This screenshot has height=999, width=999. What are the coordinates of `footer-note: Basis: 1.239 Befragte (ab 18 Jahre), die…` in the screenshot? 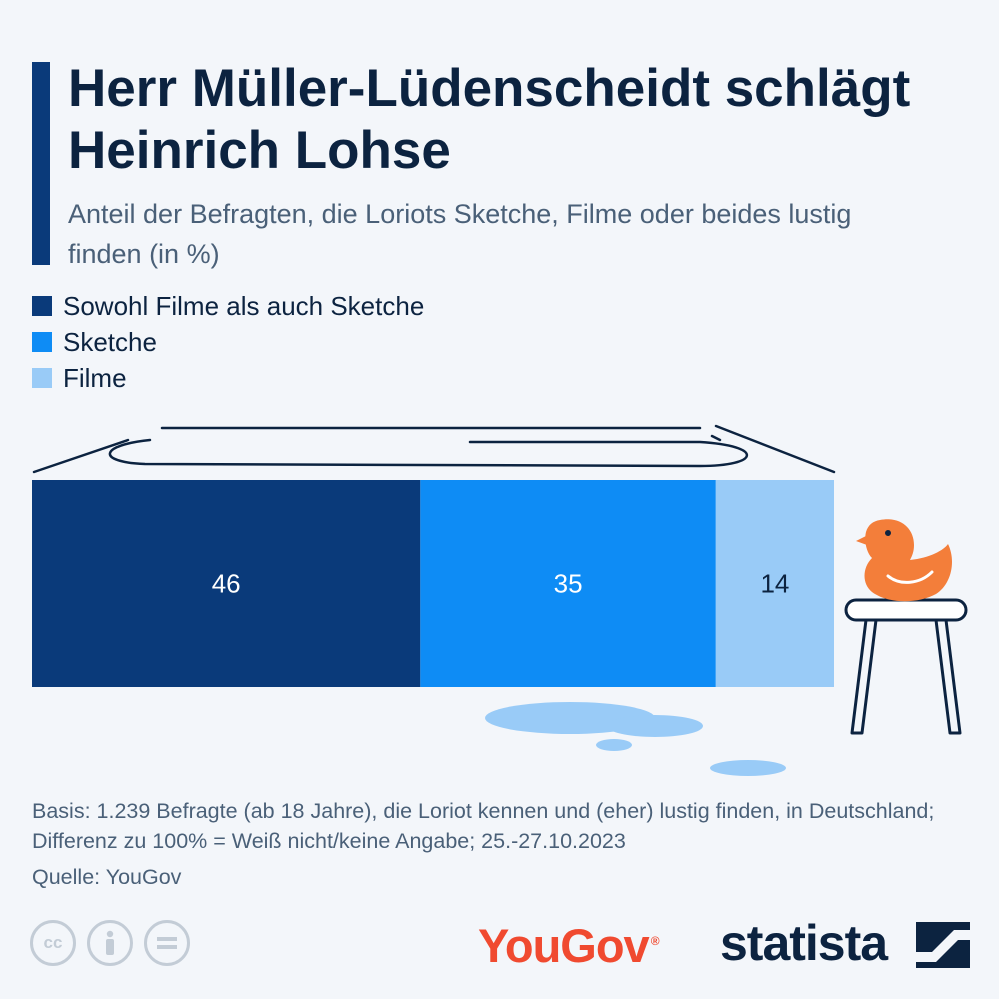 It's located at (483, 826).